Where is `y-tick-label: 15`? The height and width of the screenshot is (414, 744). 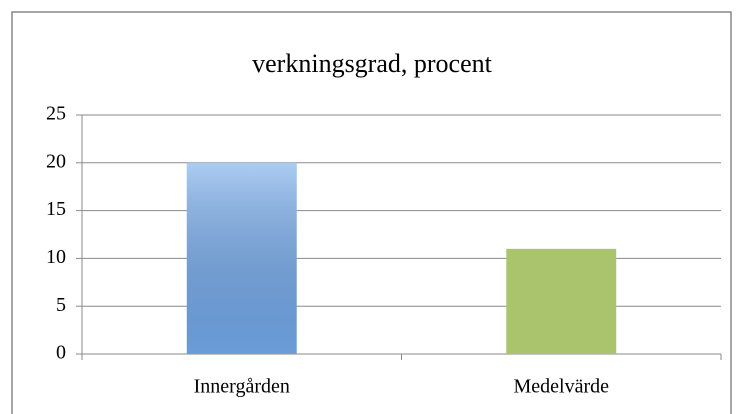 y-tick-label: 15 is located at coordinates (56, 209).